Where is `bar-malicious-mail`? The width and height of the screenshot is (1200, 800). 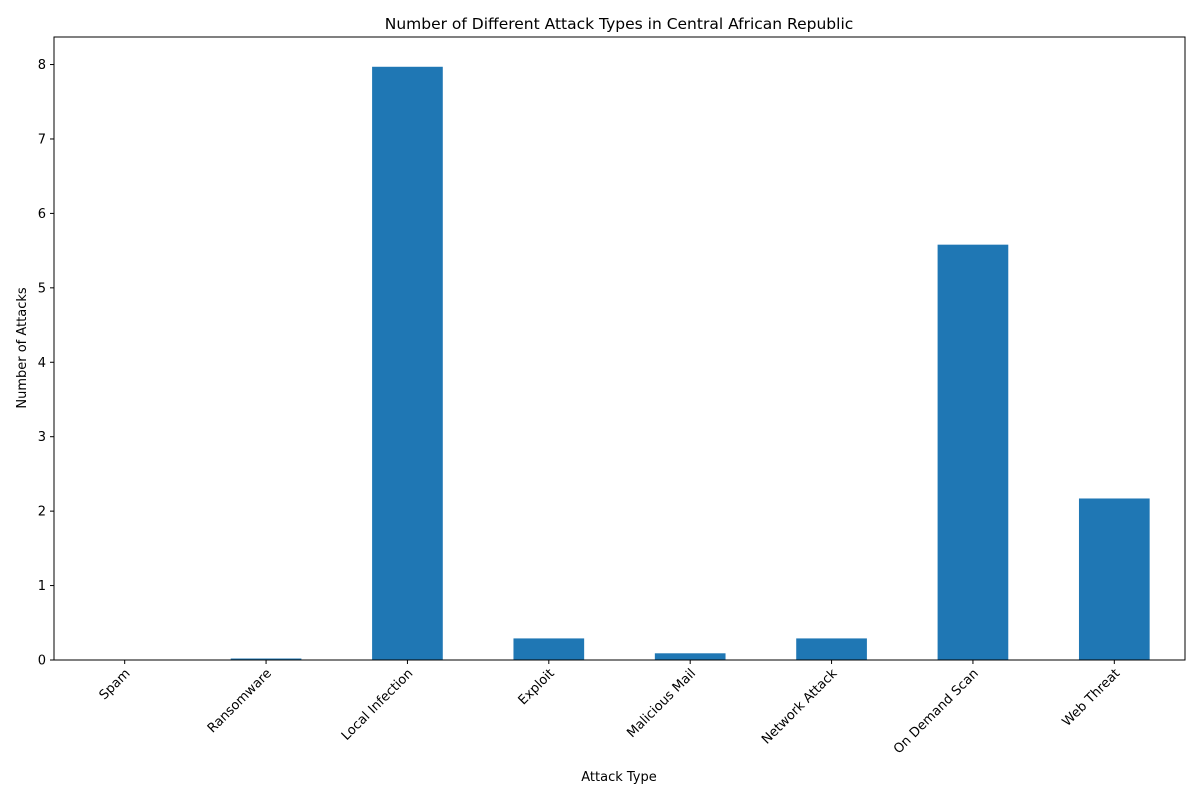
bar-malicious-mail is located at coordinates (690, 656).